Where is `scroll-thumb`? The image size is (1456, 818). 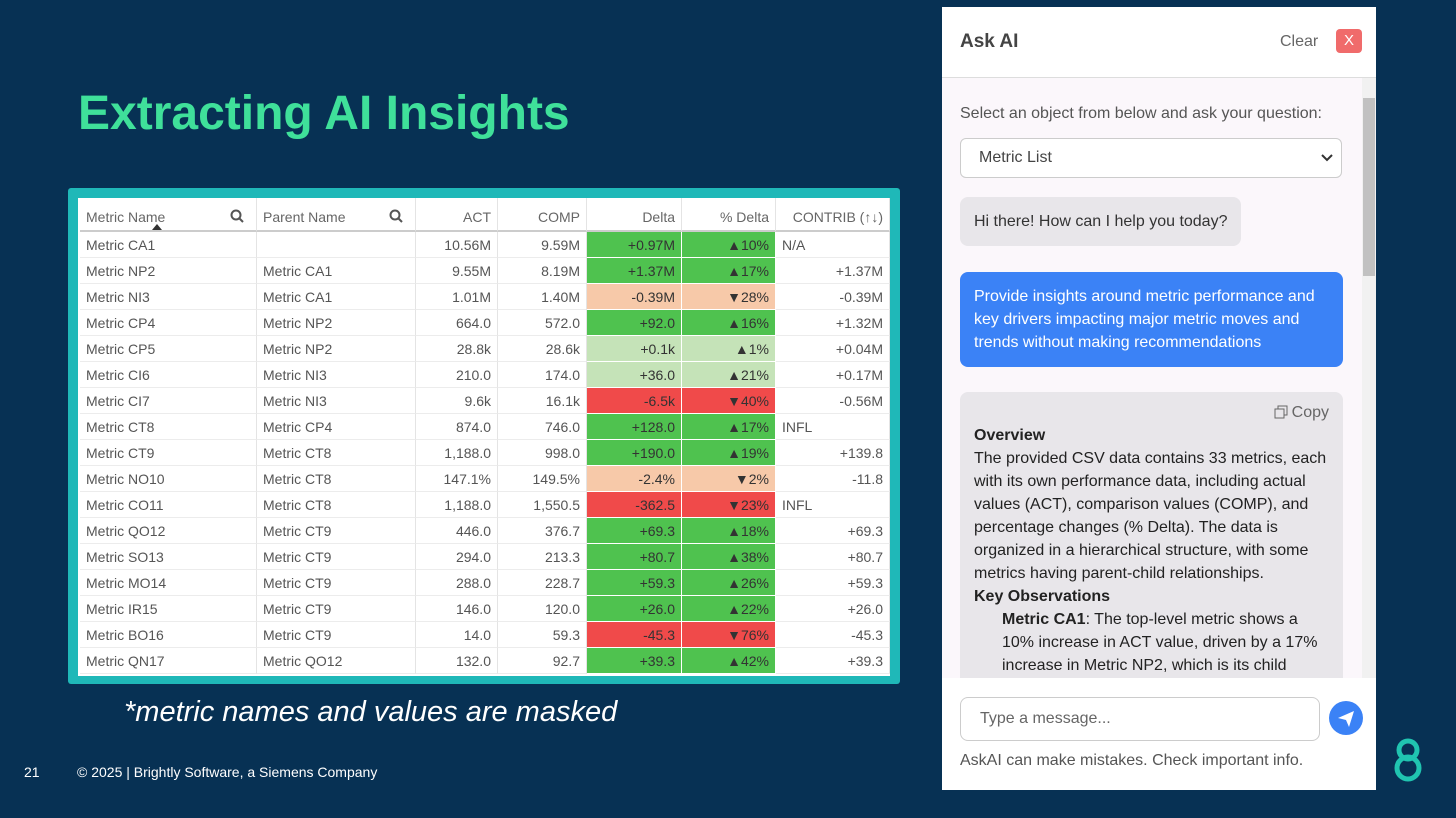
scroll-thumb is located at coordinates (1369, 187).